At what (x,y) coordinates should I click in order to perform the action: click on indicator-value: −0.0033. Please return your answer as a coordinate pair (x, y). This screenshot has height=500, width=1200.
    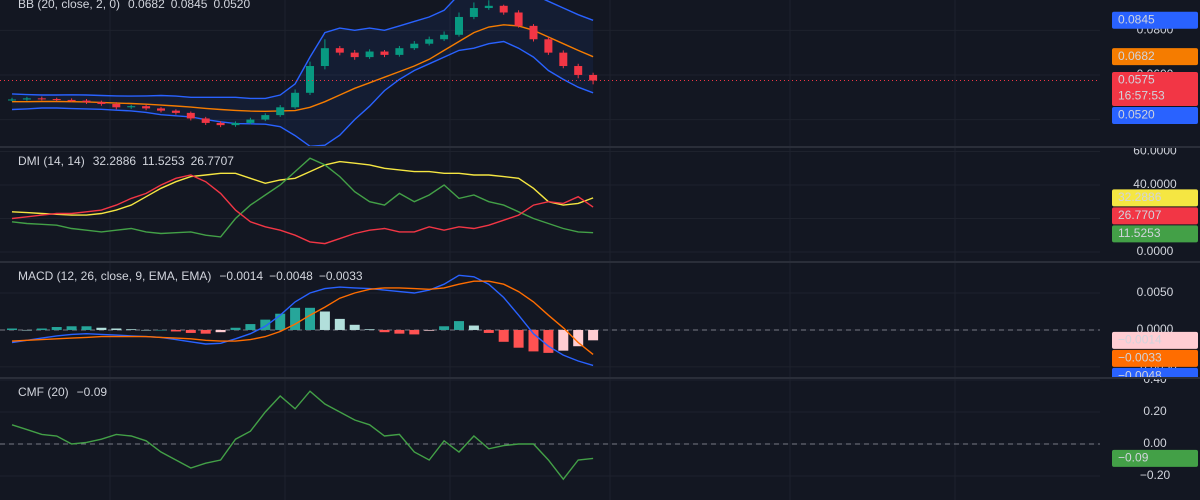
    Looking at the image, I should click on (341, 276).